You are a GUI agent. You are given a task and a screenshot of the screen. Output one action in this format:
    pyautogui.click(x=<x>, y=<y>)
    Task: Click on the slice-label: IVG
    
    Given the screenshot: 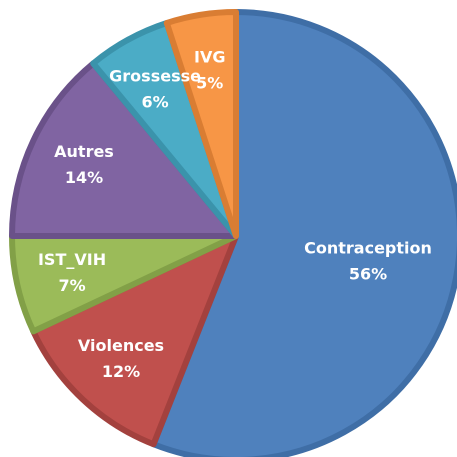 What is the action you would take?
    pyautogui.click(x=209, y=57)
    